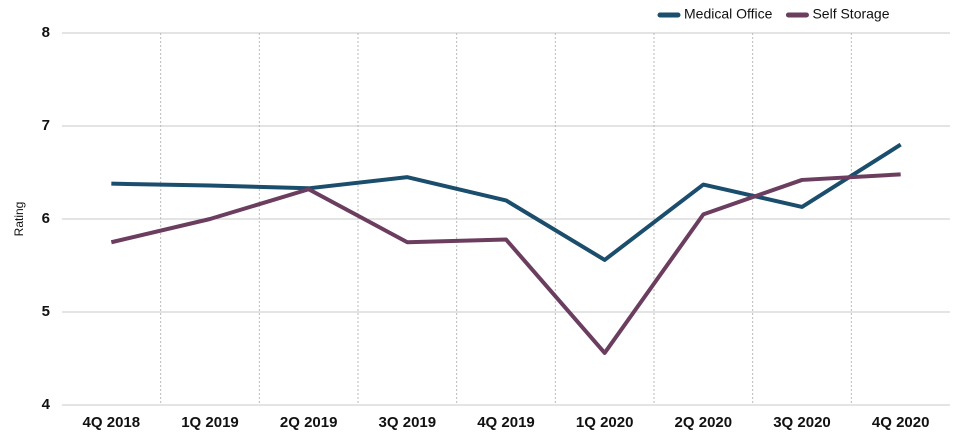 Image resolution: width=956 pixels, height=436 pixels. What do you see at coordinates (112, 422) in the screenshot?
I see `x-tick-label: 4Q 2018` at bounding box center [112, 422].